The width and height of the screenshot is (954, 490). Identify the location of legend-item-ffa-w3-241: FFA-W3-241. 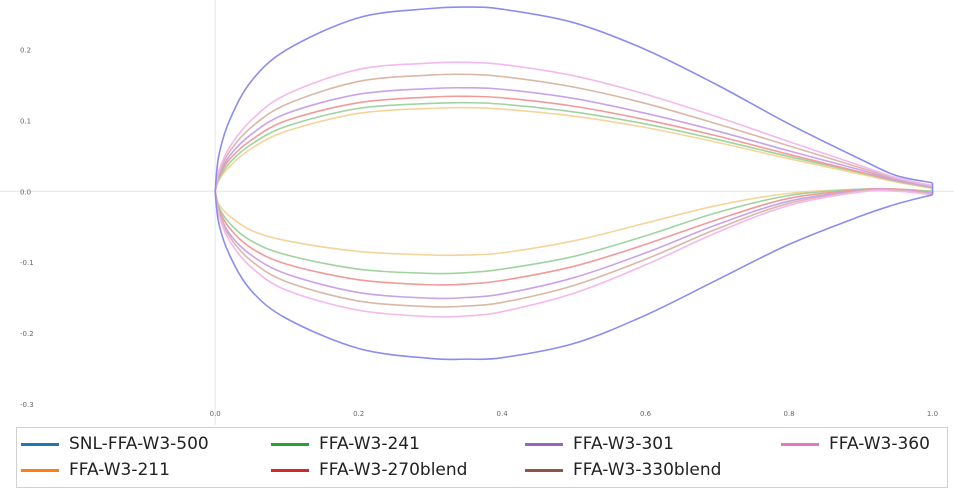
(345, 444).